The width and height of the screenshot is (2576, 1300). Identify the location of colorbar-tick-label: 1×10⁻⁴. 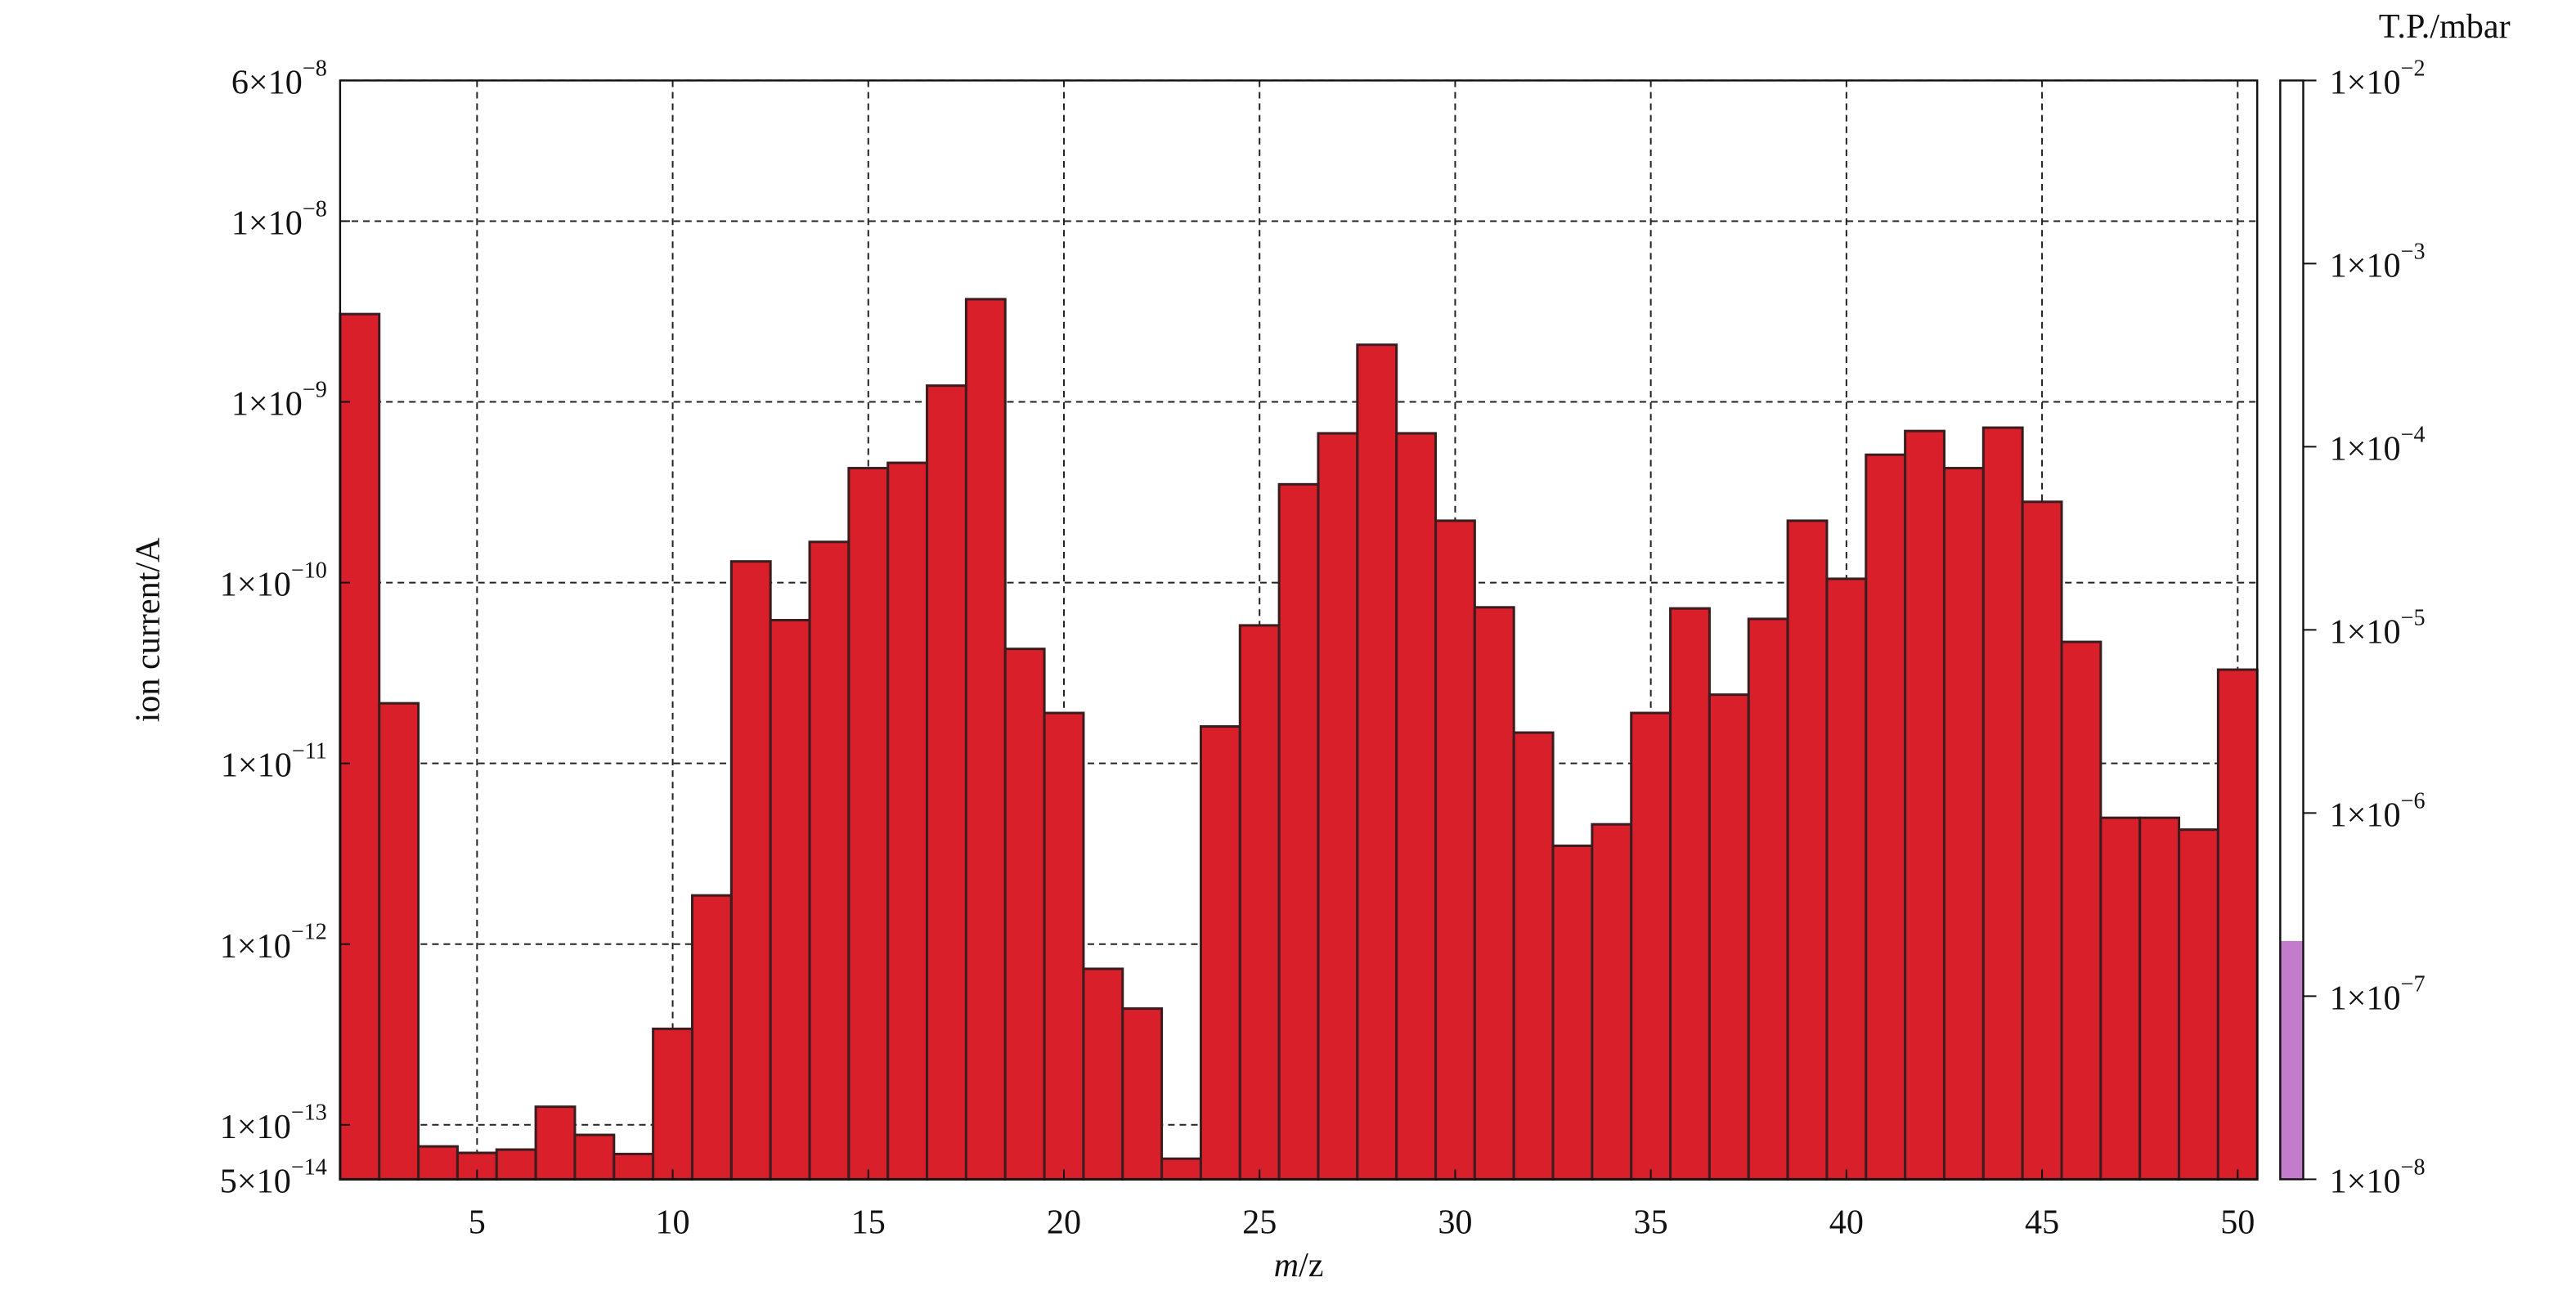
(2378, 446).